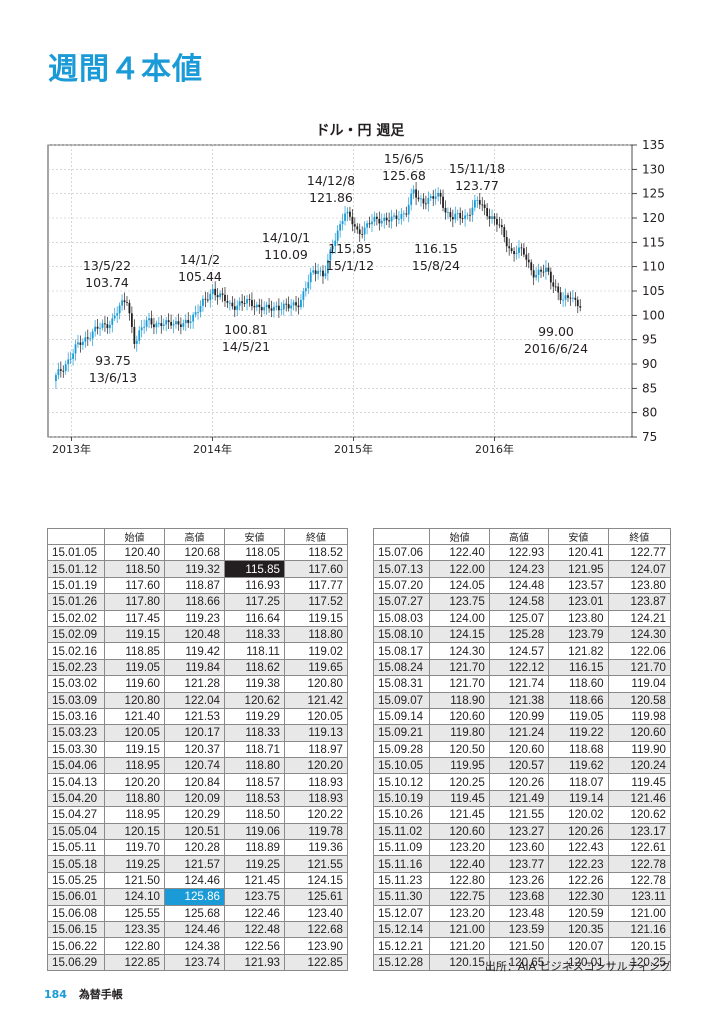 This screenshot has height=1024, width=721. Describe the element at coordinates (578, 733) in the screenshot. I see `cell-low: 119.22` at that location.